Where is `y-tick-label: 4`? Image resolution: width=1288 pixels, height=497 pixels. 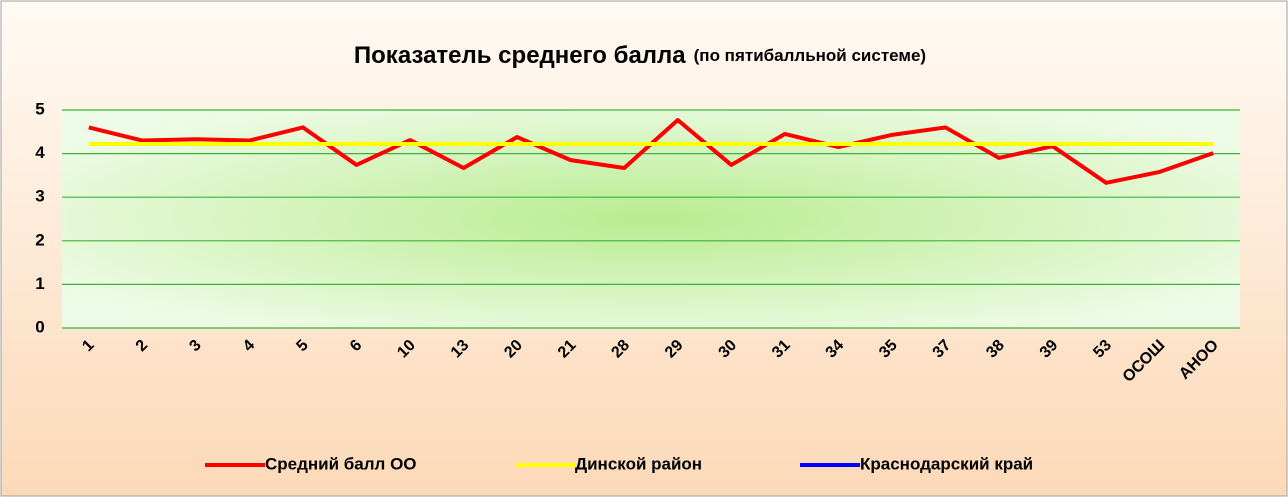
y-tick-label: 4 is located at coordinates (40, 152).